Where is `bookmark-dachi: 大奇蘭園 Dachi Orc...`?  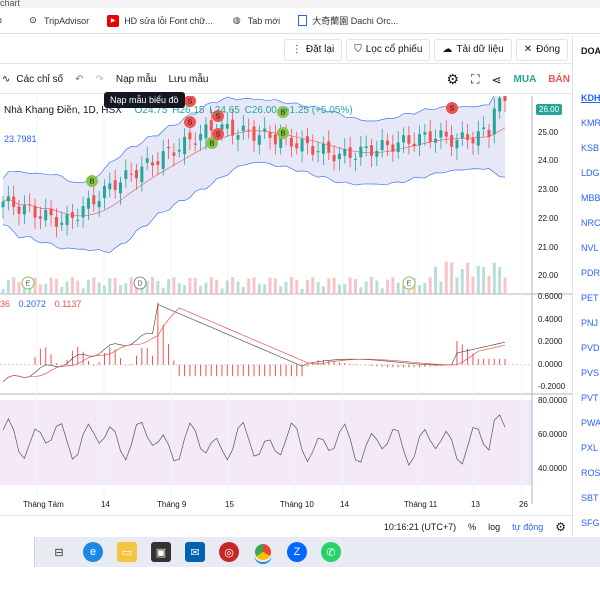
bookmark-dachi: 大奇蘭園 Dachi Orc... is located at coordinates (348, 20).